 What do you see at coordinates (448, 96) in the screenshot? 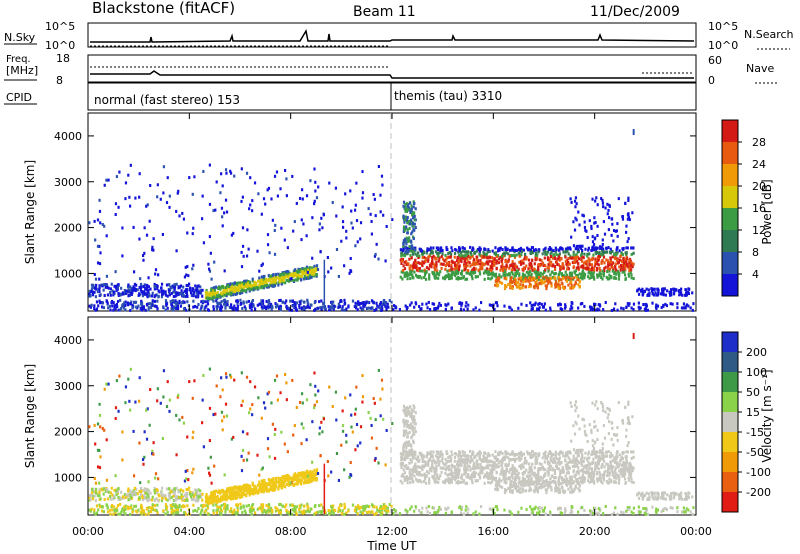
I see `cpid-segment-2: themis (tau) 3310` at bounding box center [448, 96].